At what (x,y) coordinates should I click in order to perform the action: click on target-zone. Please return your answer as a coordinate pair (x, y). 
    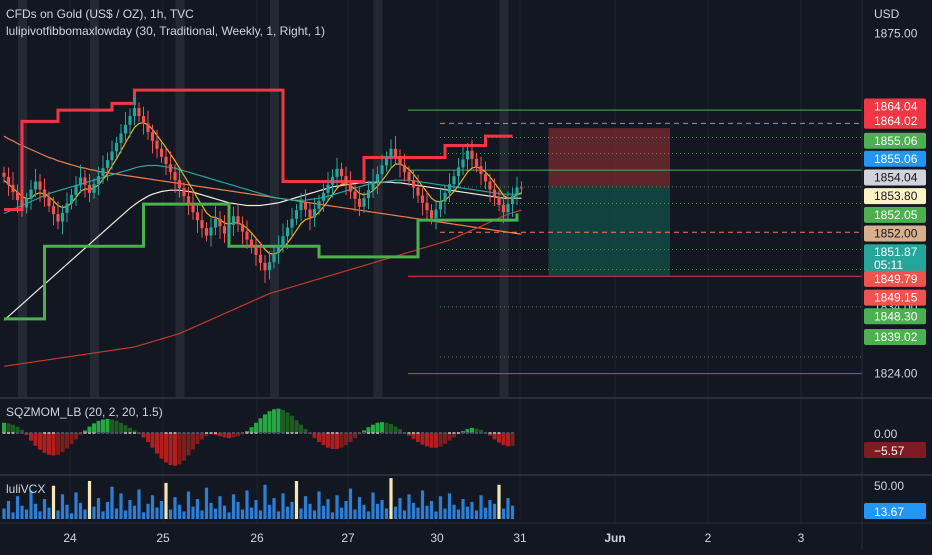
    Looking at the image, I should click on (609, 231).